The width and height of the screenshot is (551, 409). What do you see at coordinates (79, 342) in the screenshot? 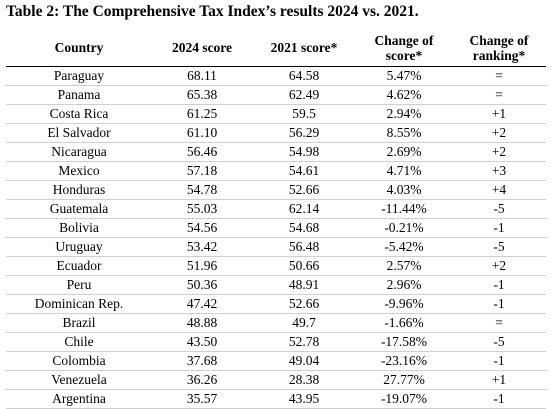
I see `country-cell: Chile` at bounding box center [79, 342].